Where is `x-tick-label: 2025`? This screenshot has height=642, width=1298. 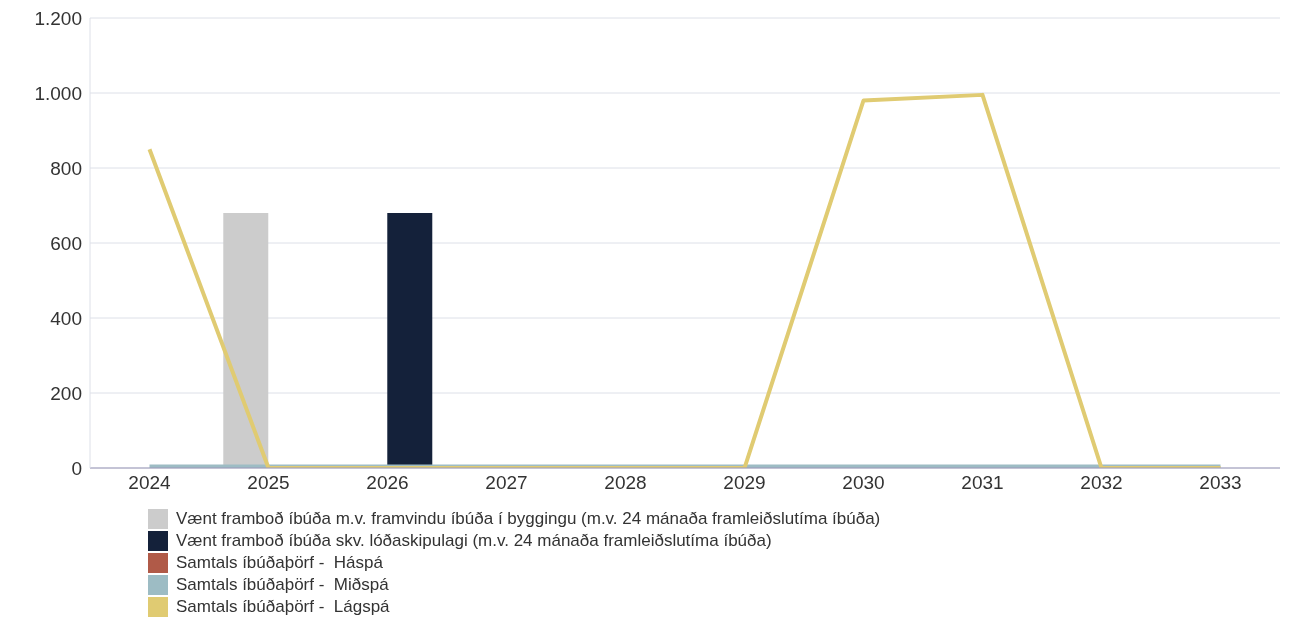
x-tick-label: 2025 is located at coordinates (268, 483).